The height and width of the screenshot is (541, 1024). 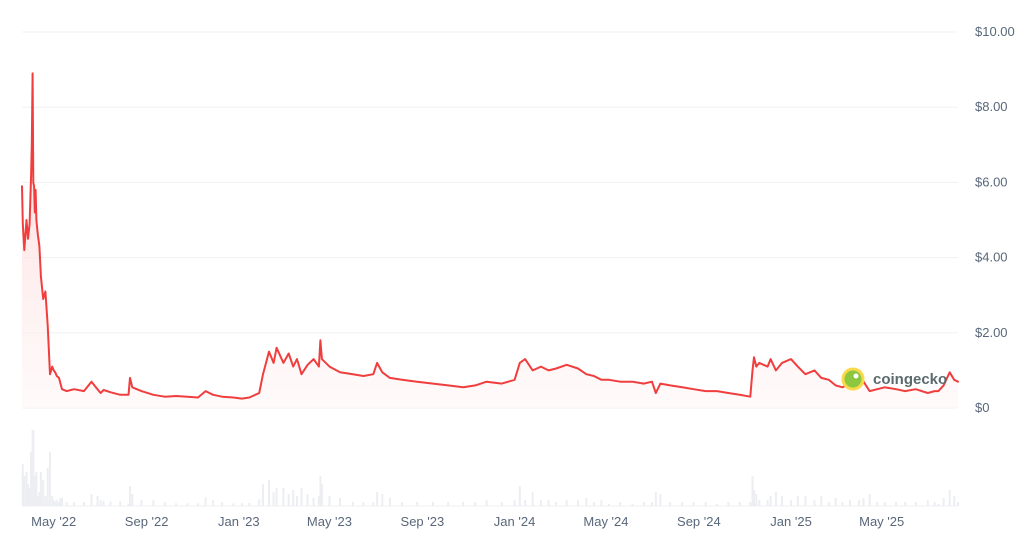 I want to click on x-tick-label: Sep '24, so click(x=699, y=521).